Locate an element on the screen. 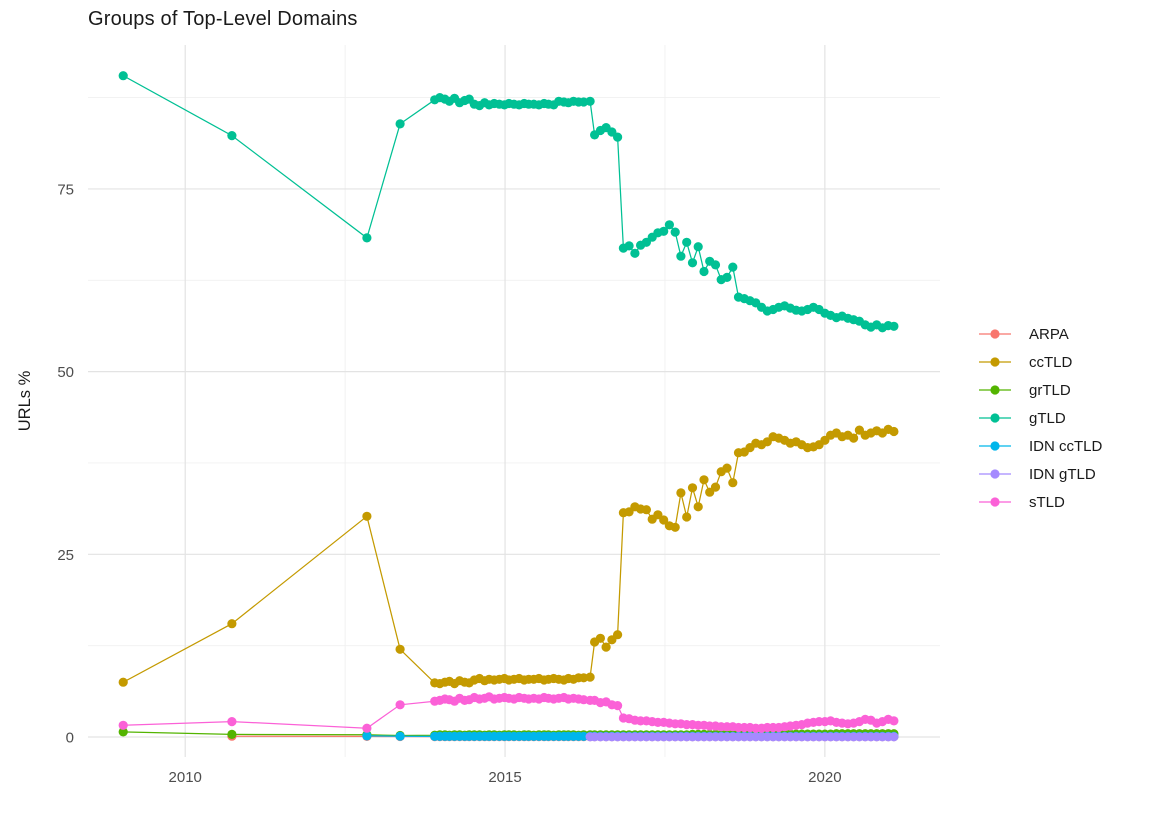  legend-item-grtld: grTLD is located at coordinates (1040, 390).